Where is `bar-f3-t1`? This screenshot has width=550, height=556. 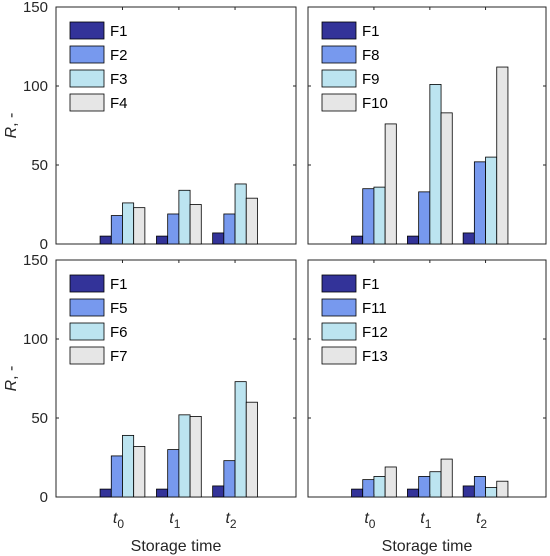
bar-f3-t1 is located at coordinates (184, 217).